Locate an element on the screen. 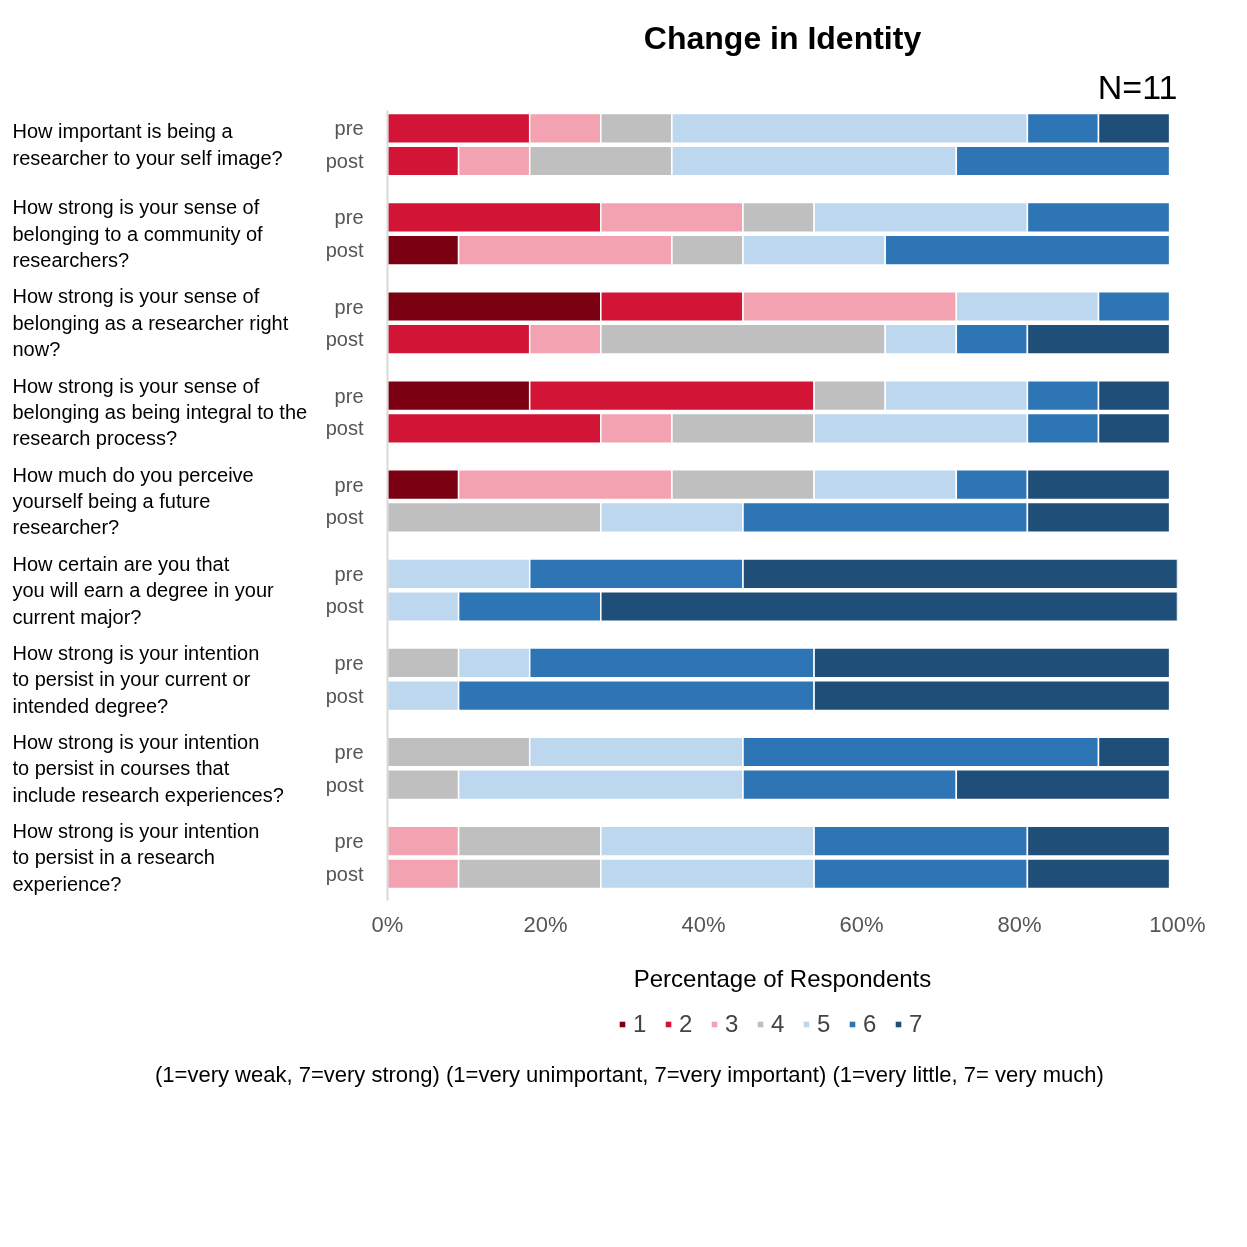 The width and height of the screenshot is (1247, 1247). x-tick-label: 40% is located at coordinates (703, 924).